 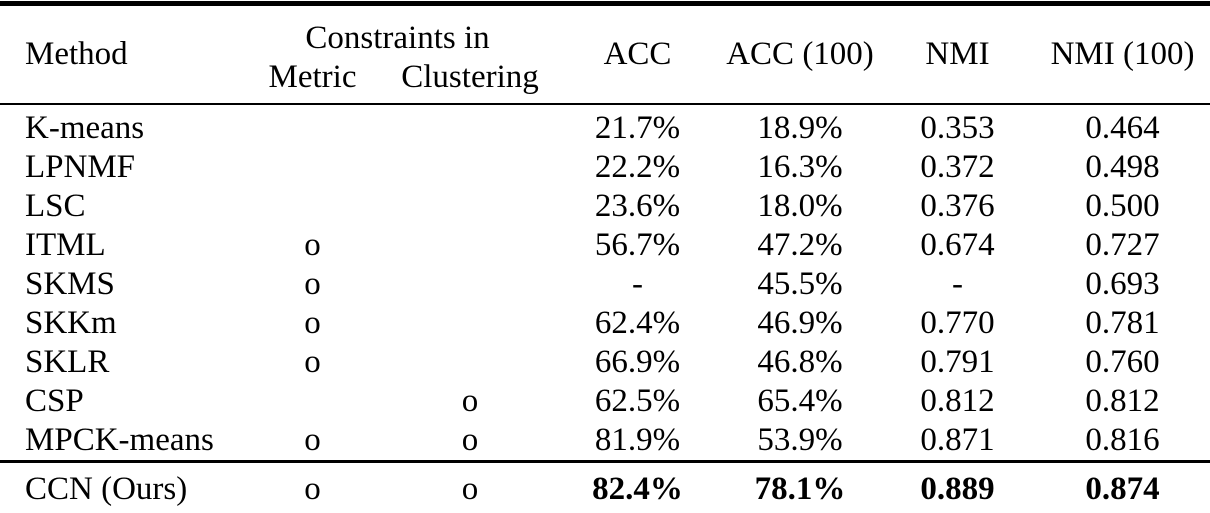 I want to click on table-row: ITML o 56.7% 47.2% 0.674 0.727, so click(x=605, y=245).